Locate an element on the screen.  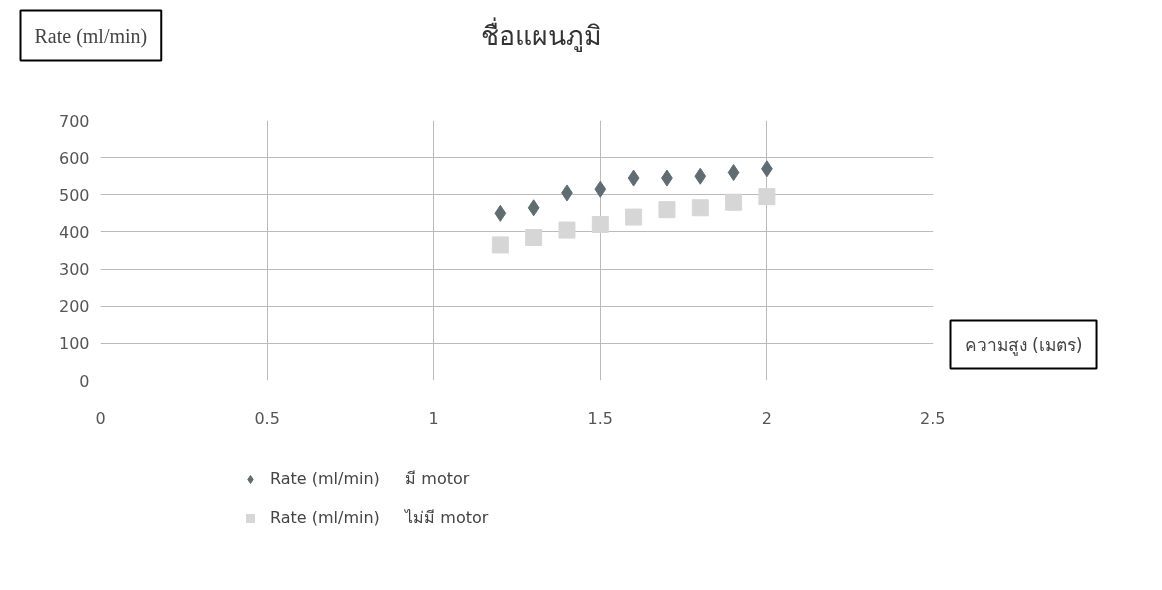
y-tick-label: 700 is located at coordinates (74, 121).